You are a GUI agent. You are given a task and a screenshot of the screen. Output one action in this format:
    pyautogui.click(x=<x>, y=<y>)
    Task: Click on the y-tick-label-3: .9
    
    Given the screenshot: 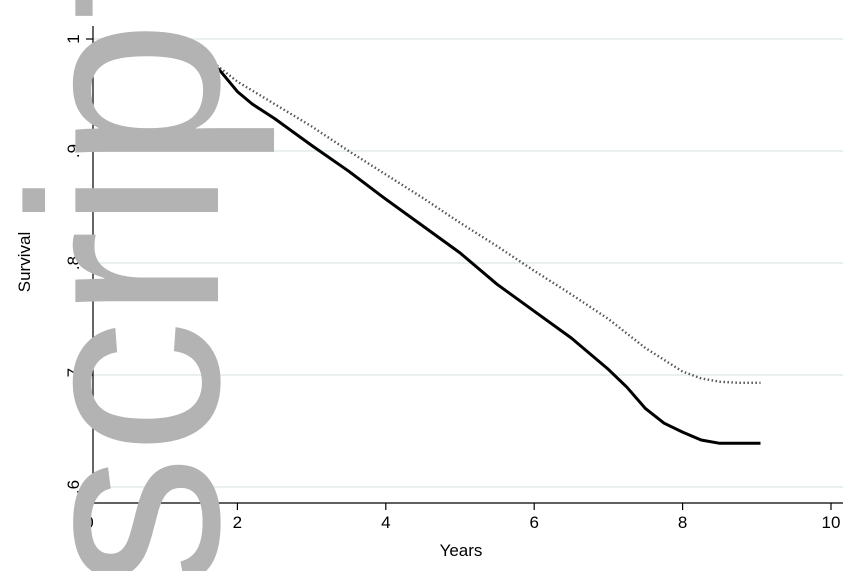 What is the action you would take?
    pyautogui.click(x=73, y=151)
    